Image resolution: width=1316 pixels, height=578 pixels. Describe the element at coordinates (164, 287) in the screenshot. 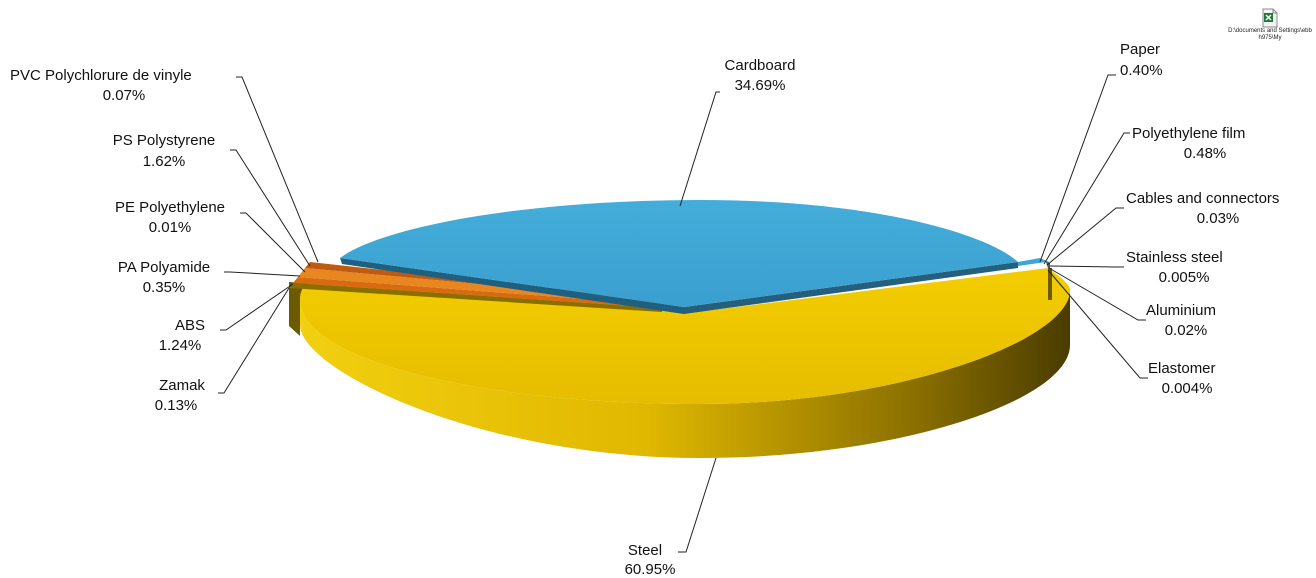

I see `label-pa-value: 0.35%` at that location.